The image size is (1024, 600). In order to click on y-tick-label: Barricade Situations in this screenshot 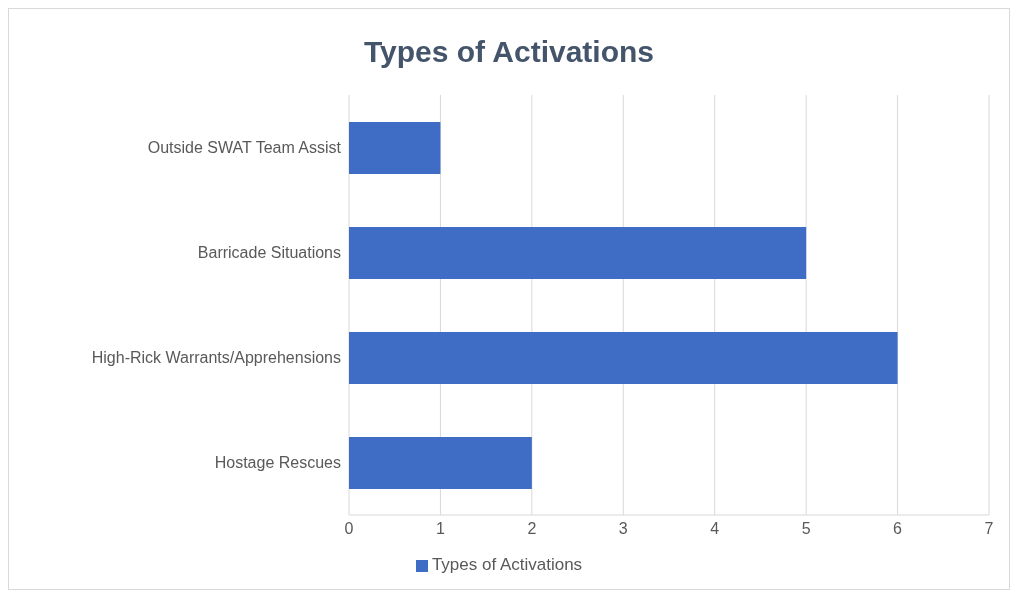, I will do `click(269, 253)`.